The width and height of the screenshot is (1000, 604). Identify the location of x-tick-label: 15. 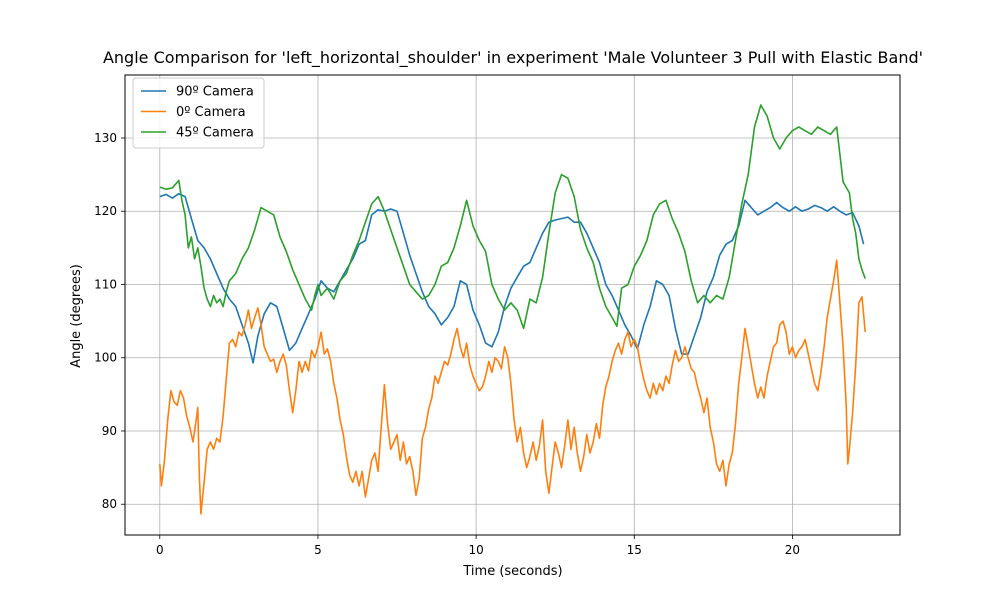
(634, 550).